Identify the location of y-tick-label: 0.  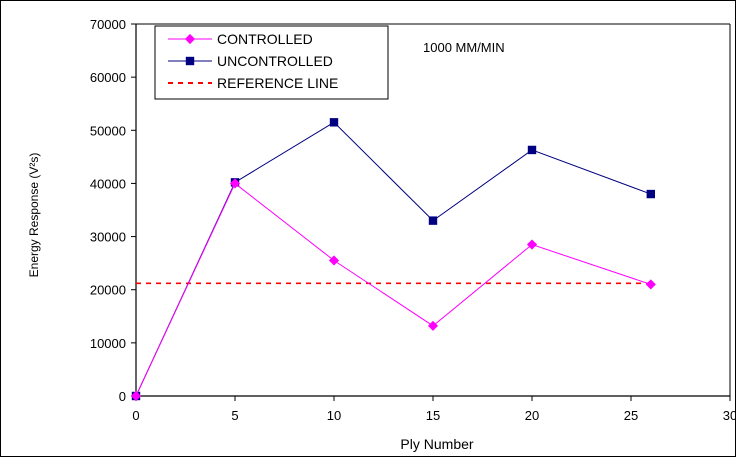
(122, 396).